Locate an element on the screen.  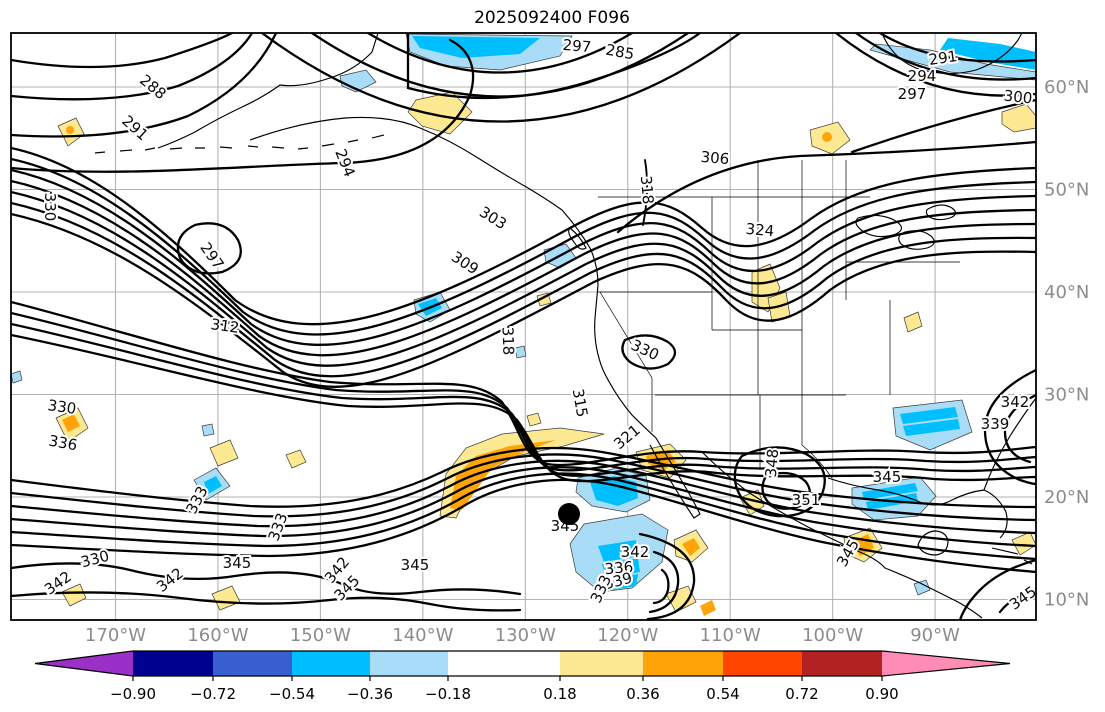
colorbar-above-arrow is located at coordinates (946, 663).